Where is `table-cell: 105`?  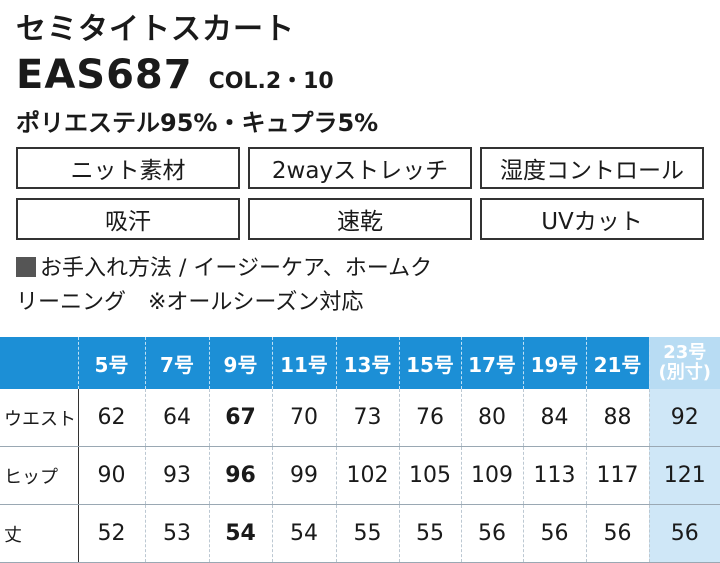 table-cell: 105 is located at coordinates (430, 475).